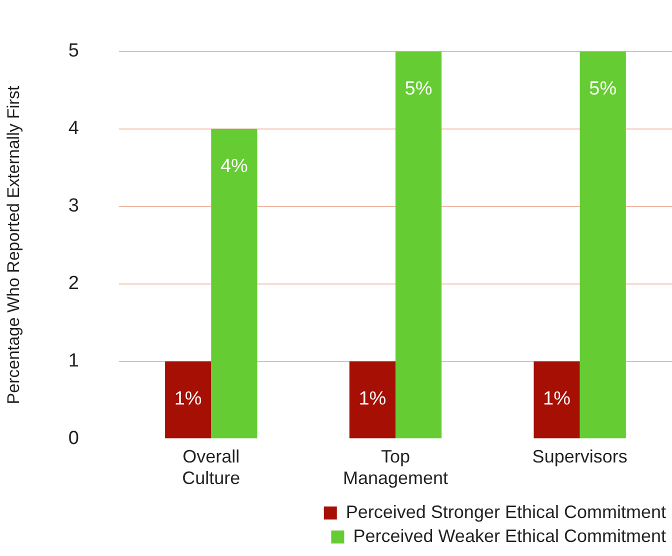 Image resolution: width=672 pixels, height=556 pixels. Describe the element at coordinates (73, 361) in the screenshot. I see `y-tick-label: 1` at that location.